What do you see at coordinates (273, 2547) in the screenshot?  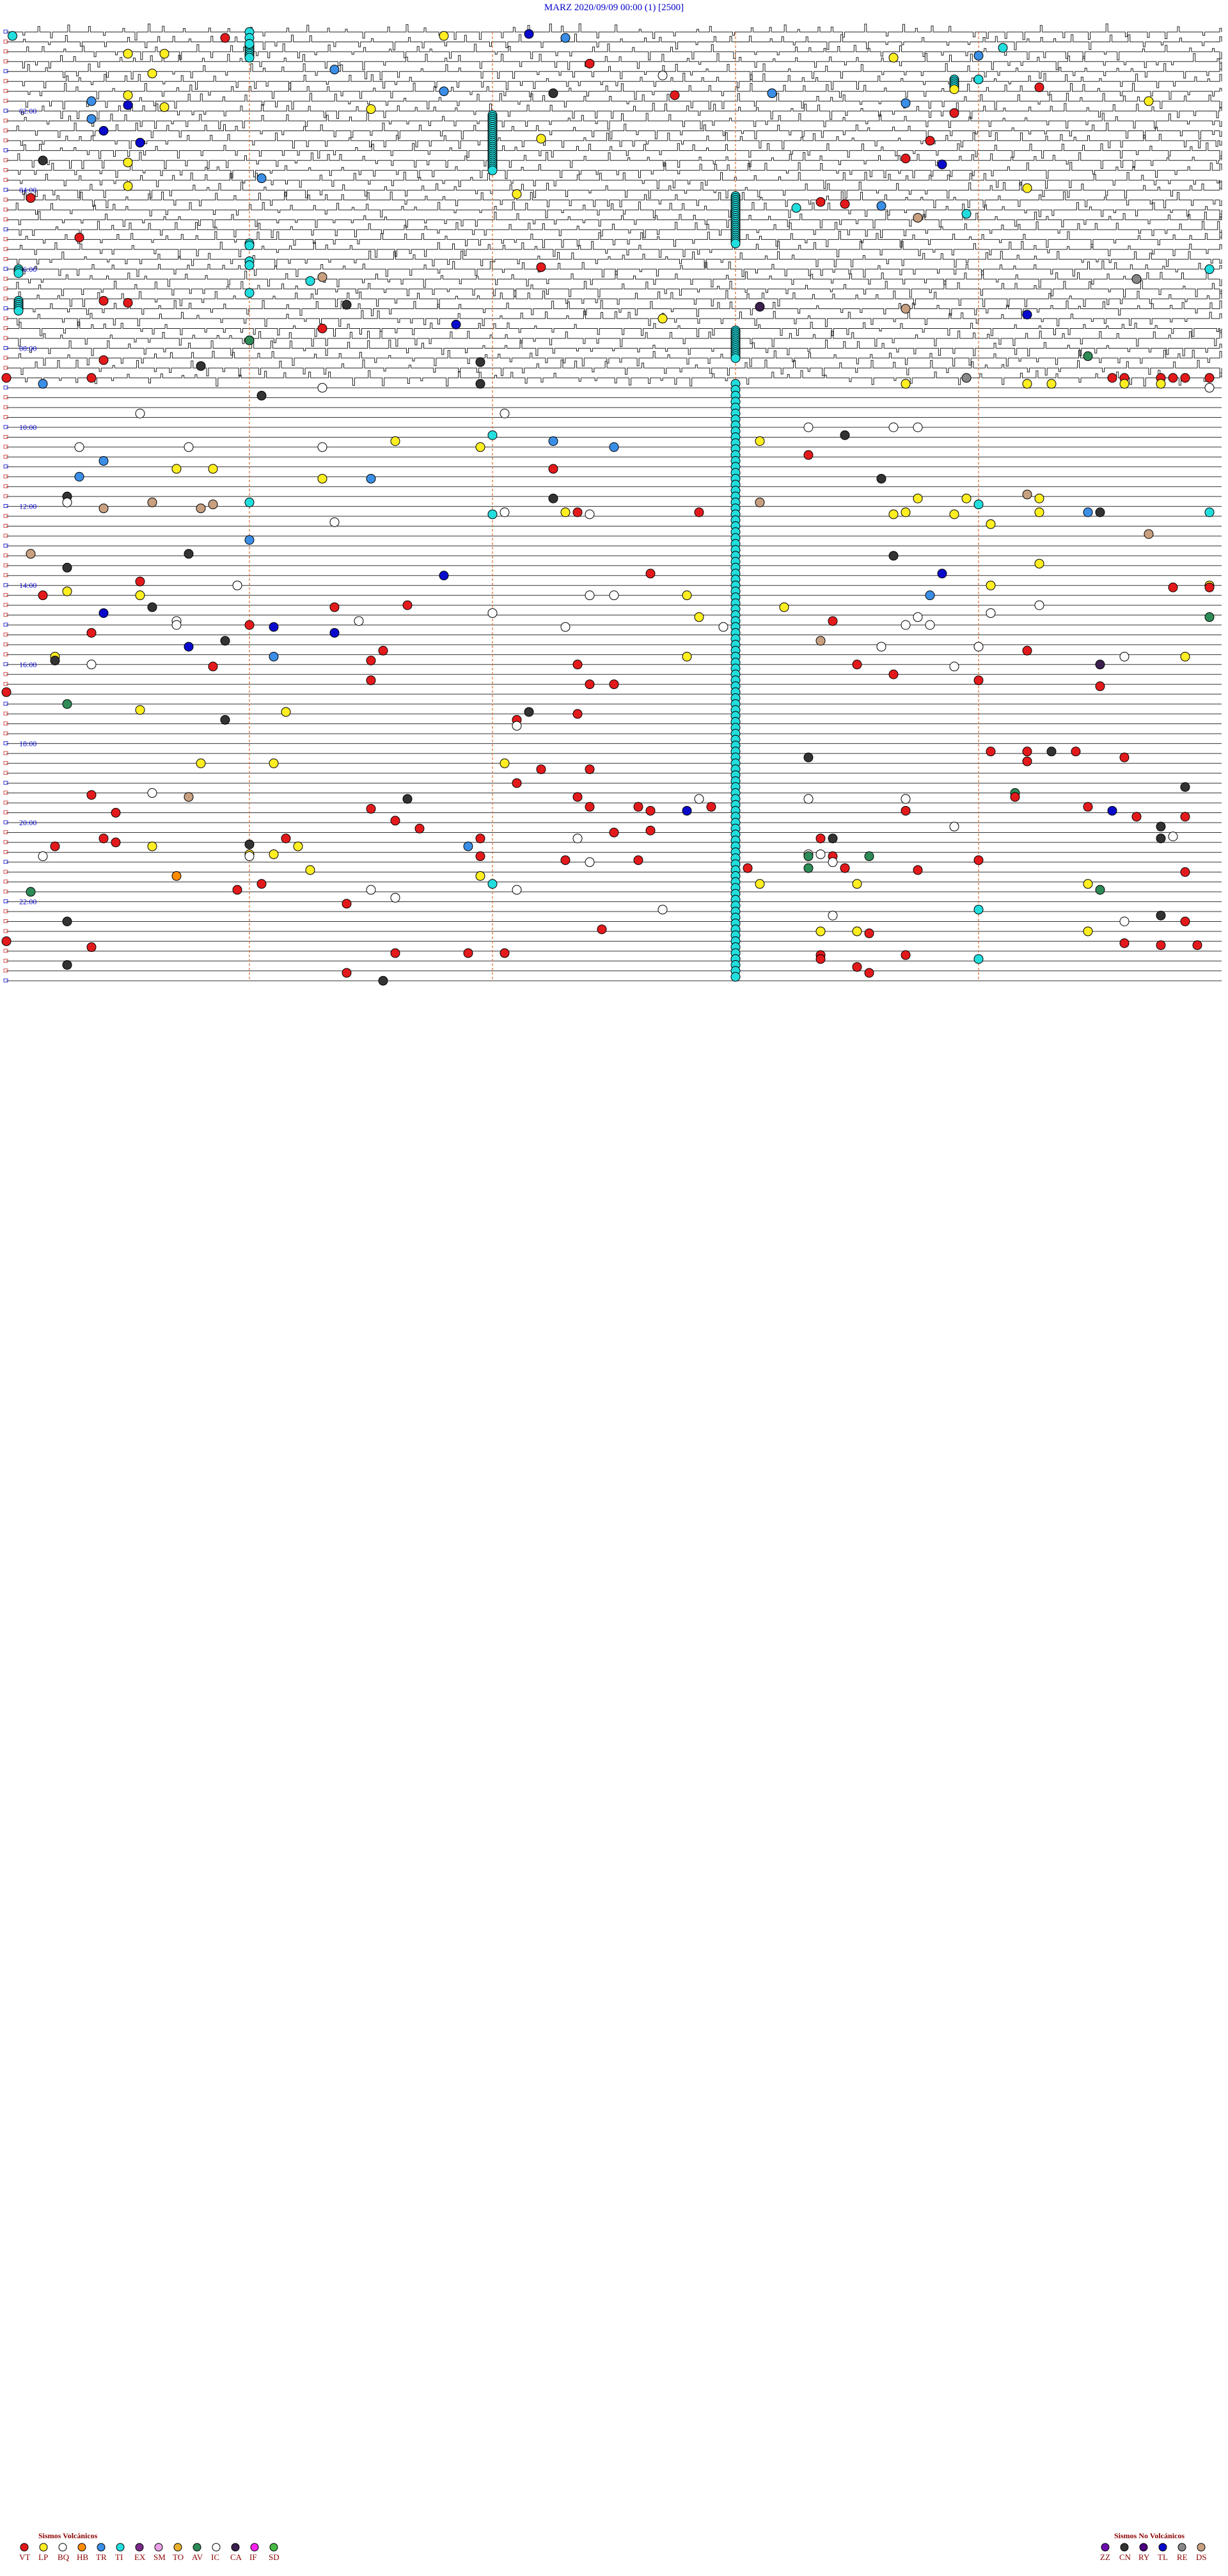 I see `legend-swatch-sd` at bounding box center [273, 2547].